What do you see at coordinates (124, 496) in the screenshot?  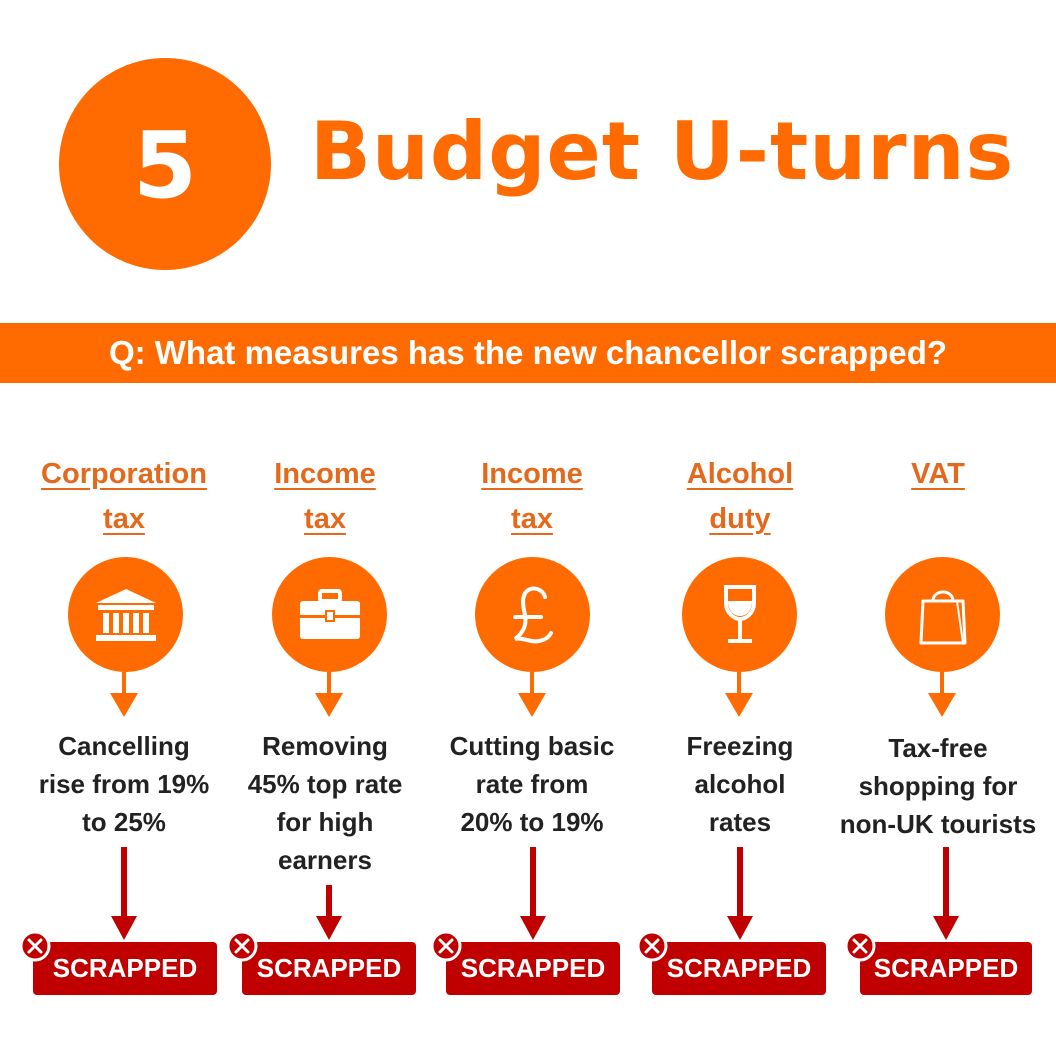 I see `category-heading: Corporation tax` at bounding box center [124, 496].